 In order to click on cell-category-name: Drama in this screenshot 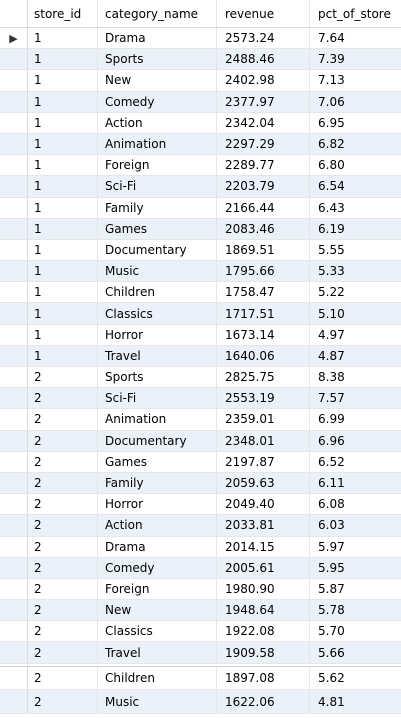, I will do `click(157, 38)`.